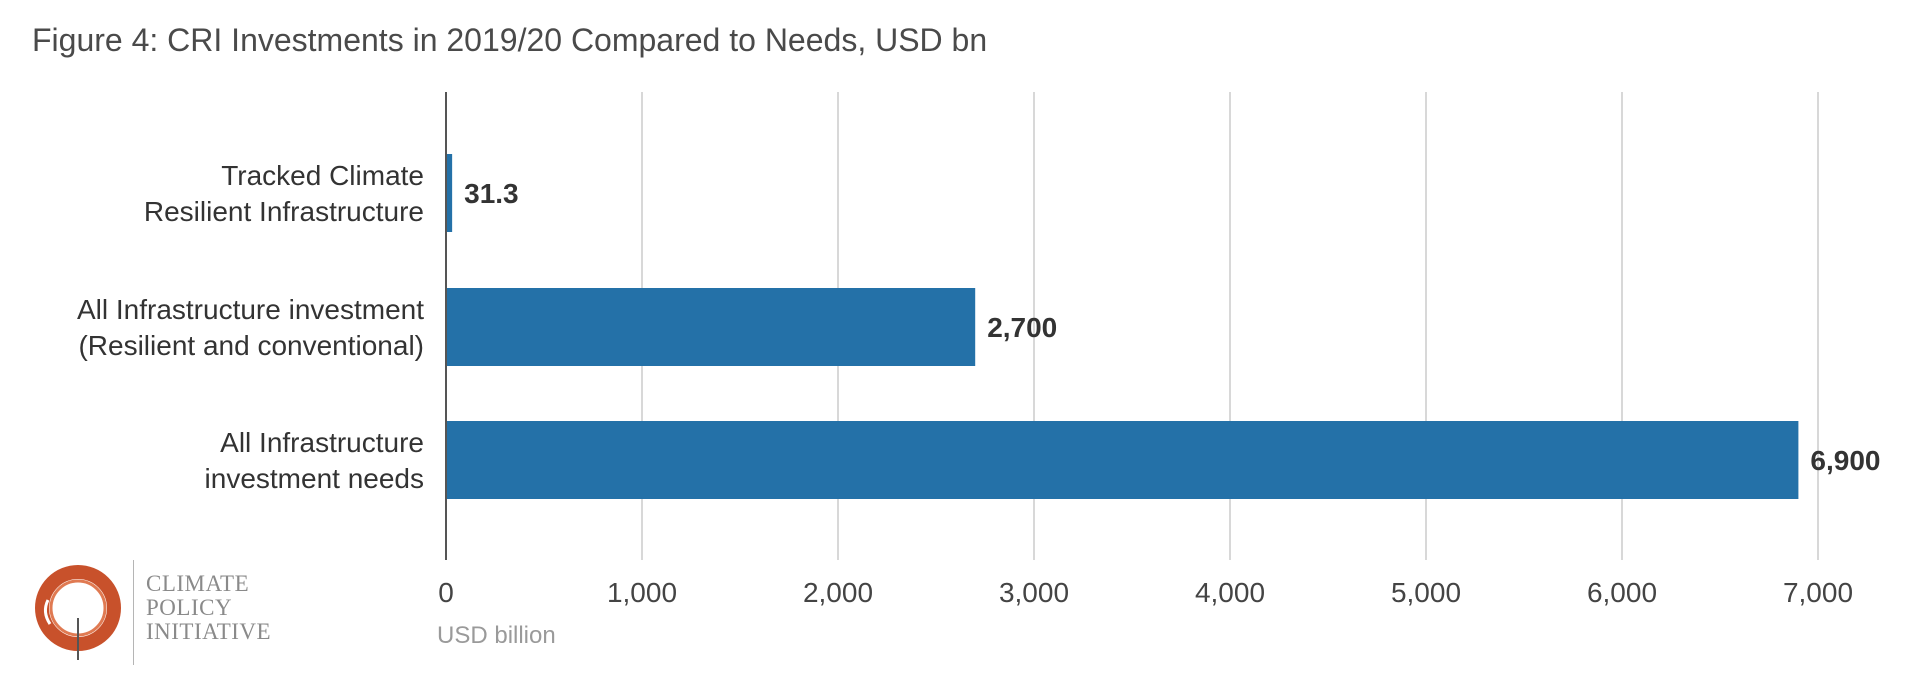 This screenshot has height=683, width=1913. I want to click on climate-policy-initiative-logo: CLIMATE POLICY INITIATIVE, so click(160, 615).